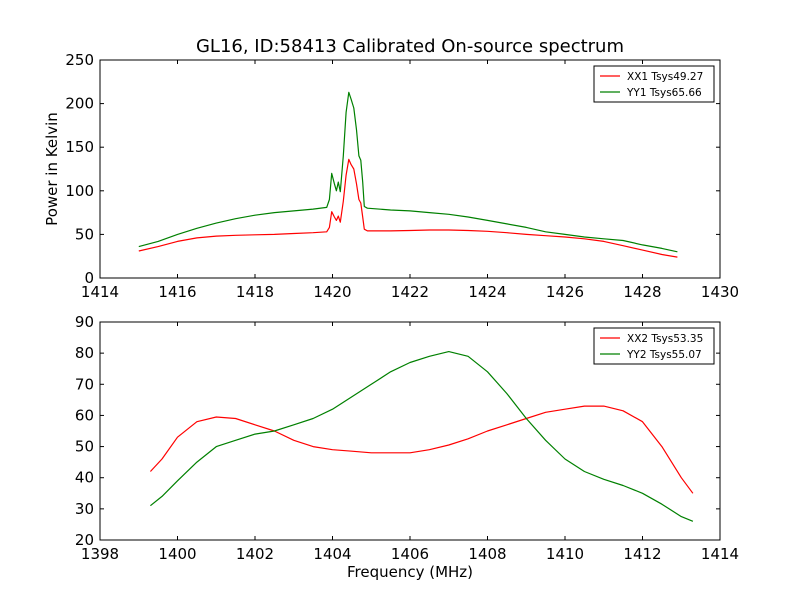  Describe the element at coordinates (665, 77) in the screenshot. I see `legend-label: XX1 Tsys49.27` at that location.